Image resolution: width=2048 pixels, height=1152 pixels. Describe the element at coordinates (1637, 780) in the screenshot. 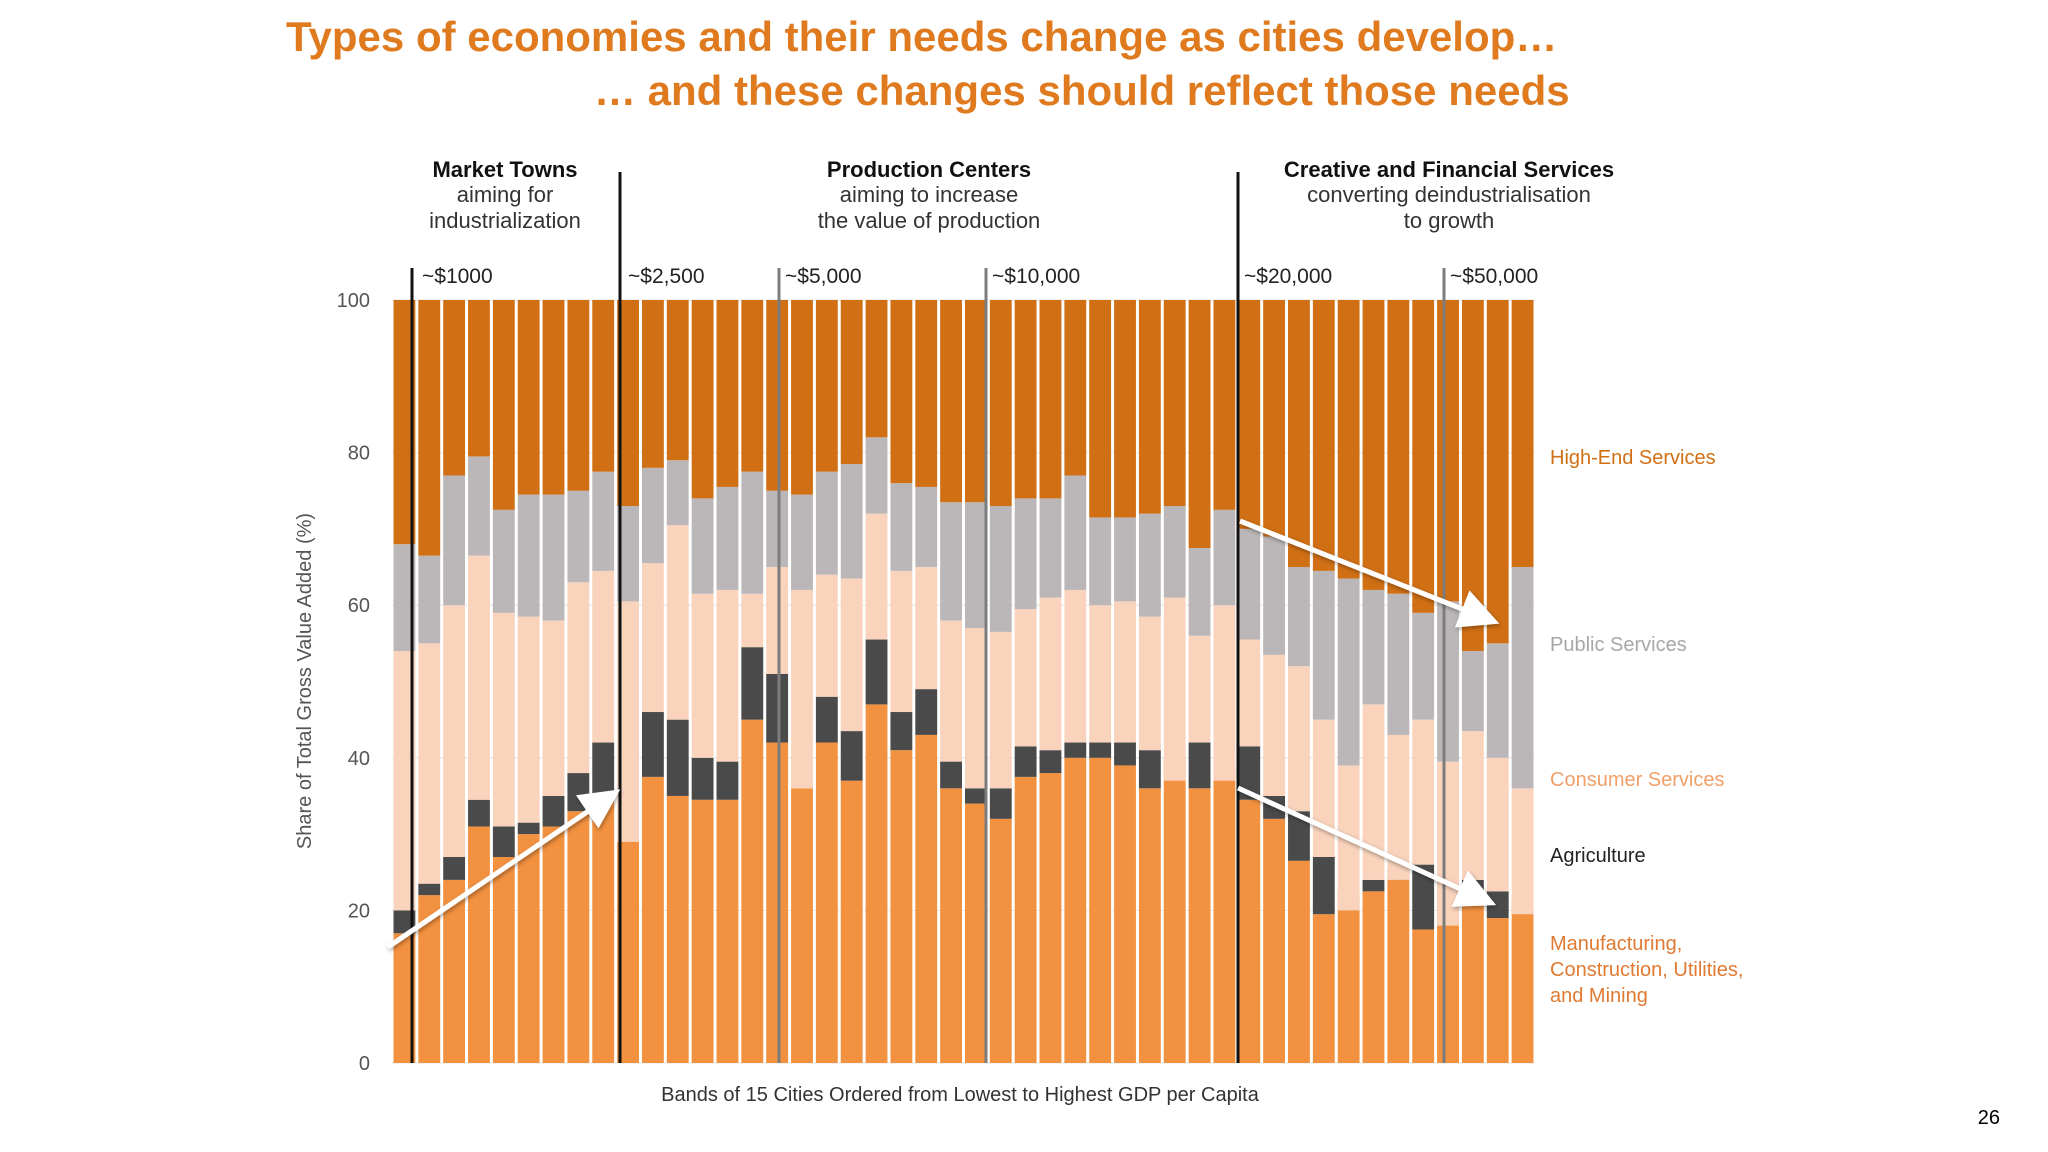

I see `legend-label: Consumer Services` at that location.